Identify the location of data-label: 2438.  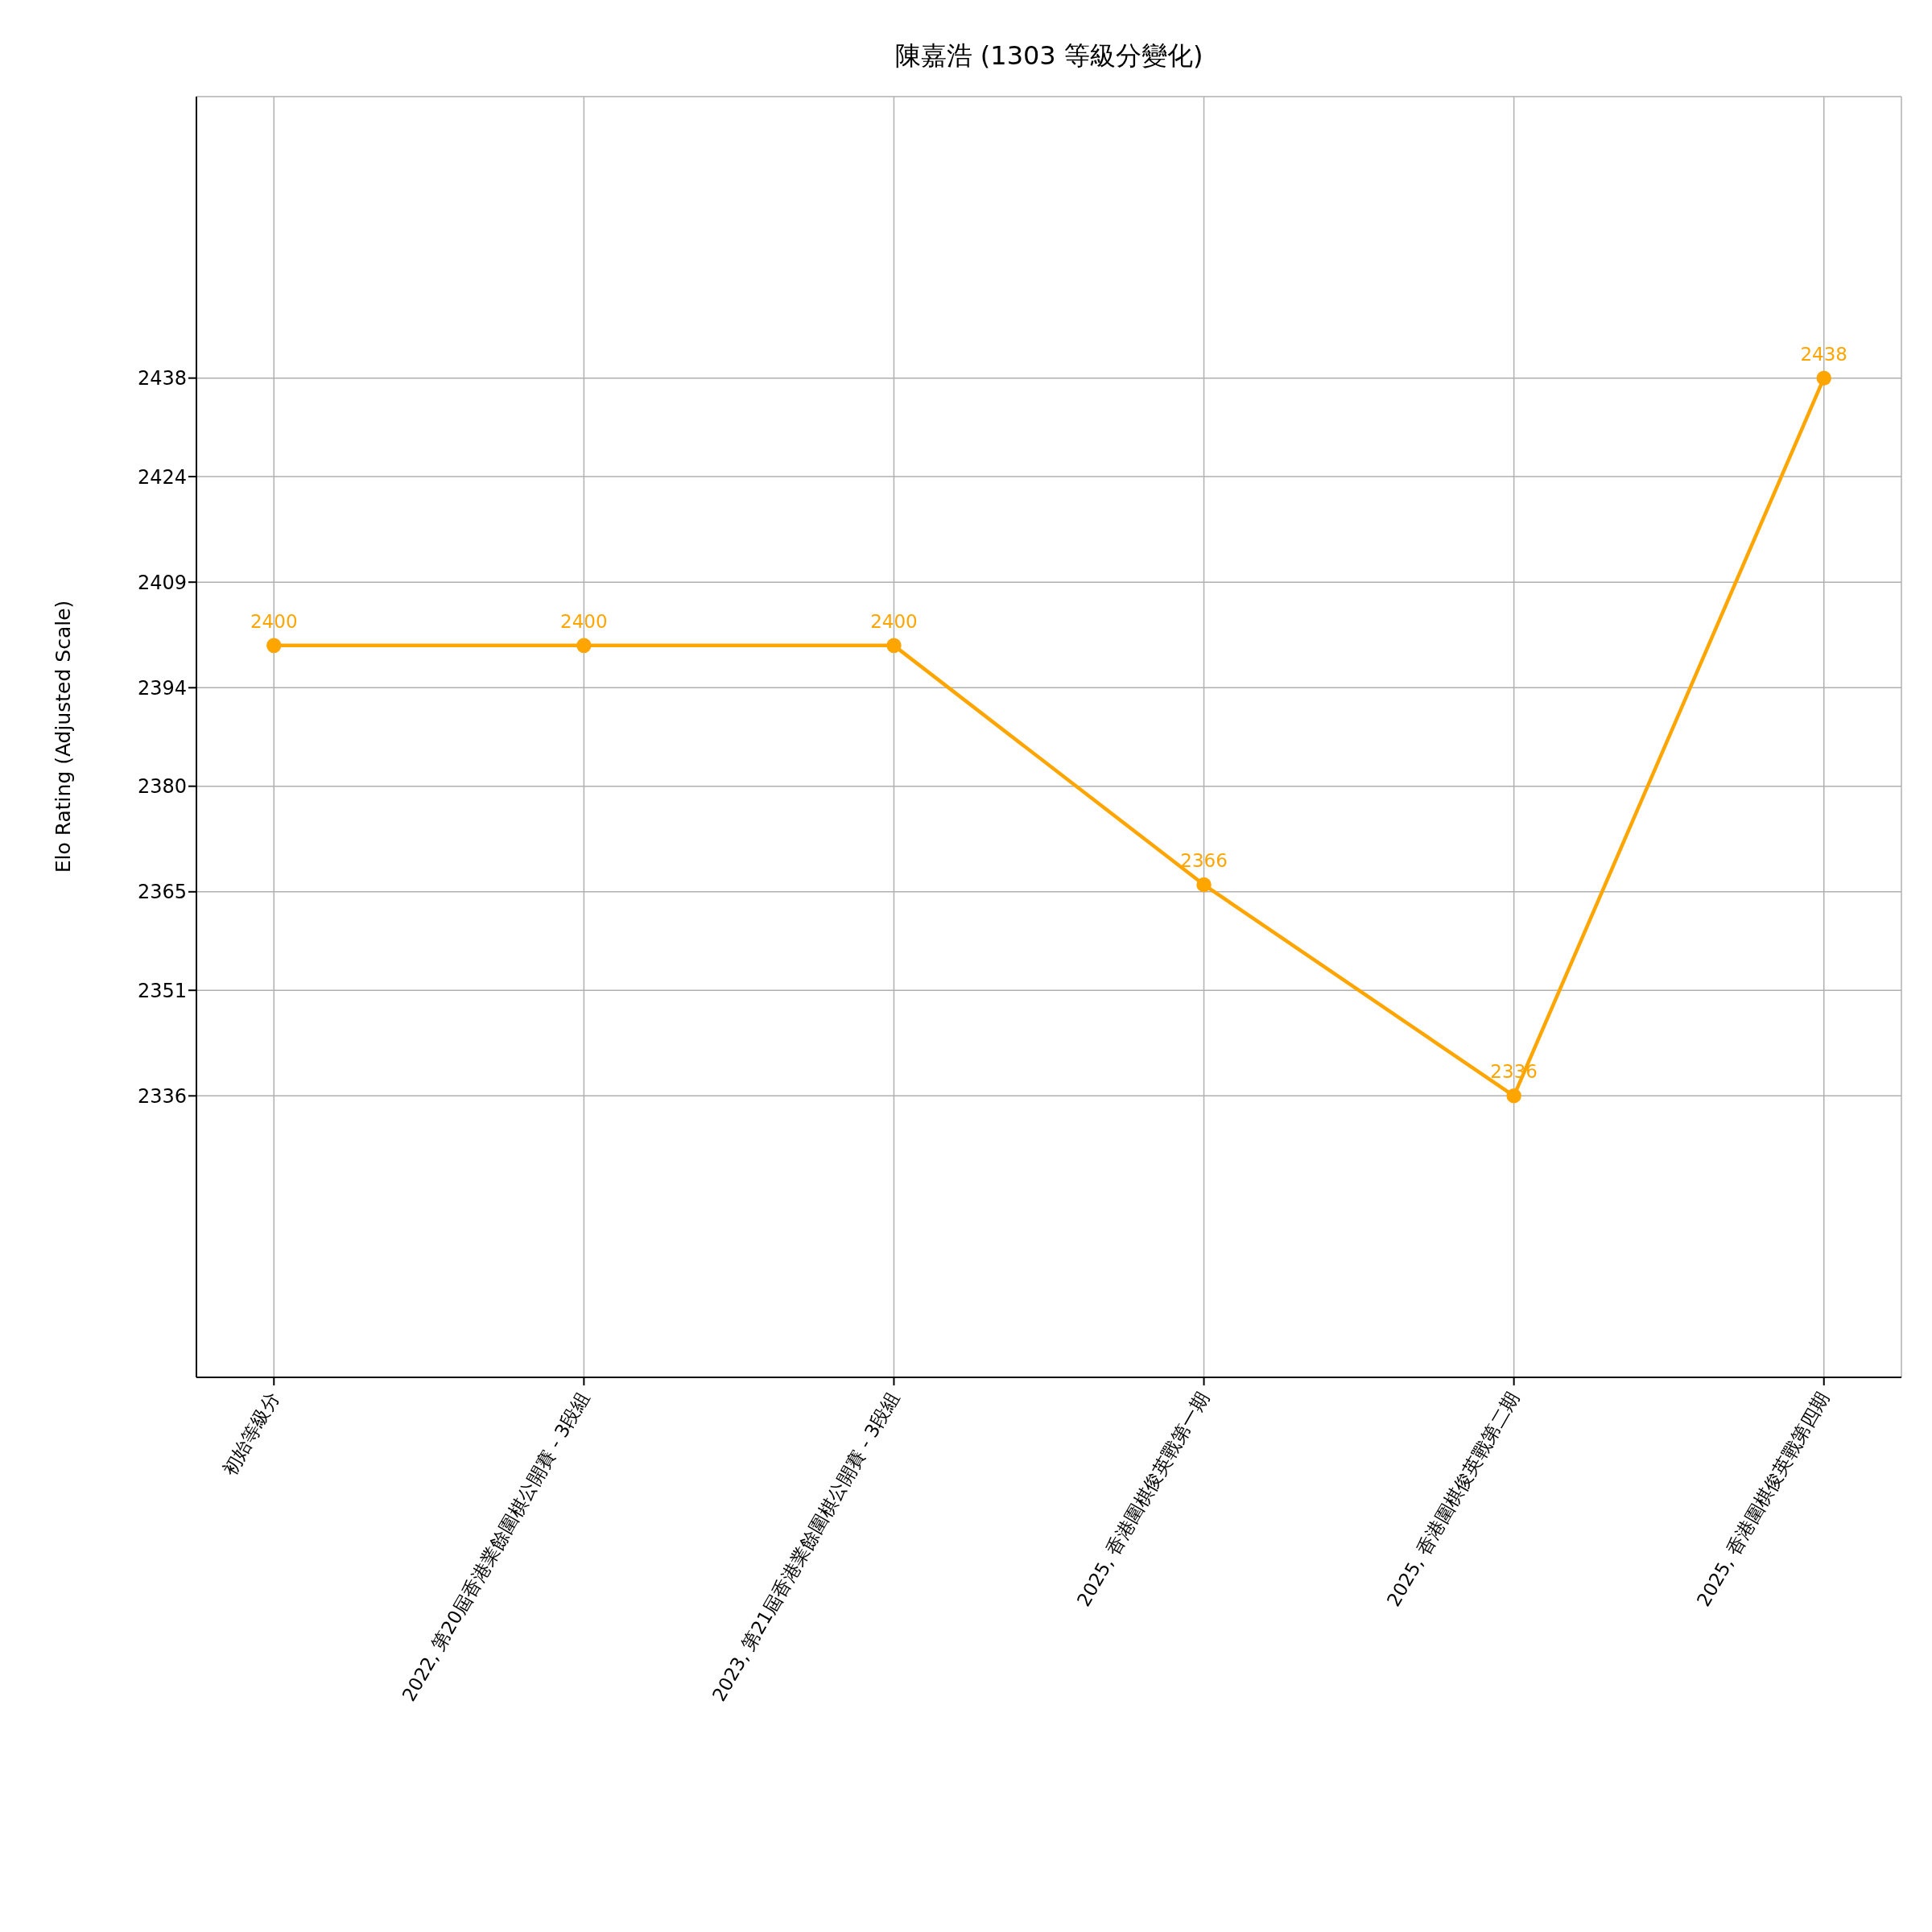
(1823, 354).